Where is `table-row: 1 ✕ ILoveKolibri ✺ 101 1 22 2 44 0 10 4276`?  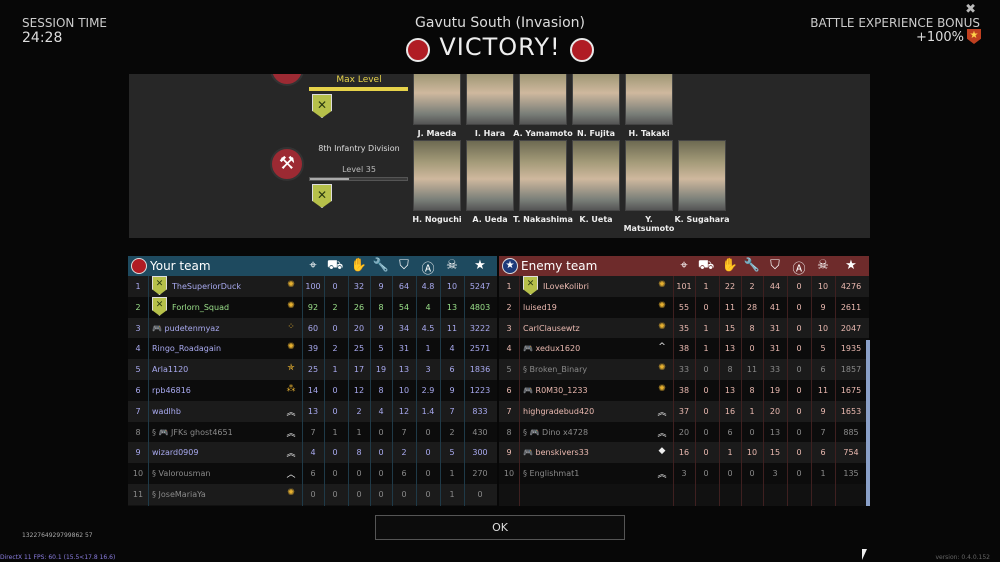
table-row: 1 ✕ ILoveKolibri ✺ 101 1 22 2 44 0 10 4276 is located at coordinates (684, 286).